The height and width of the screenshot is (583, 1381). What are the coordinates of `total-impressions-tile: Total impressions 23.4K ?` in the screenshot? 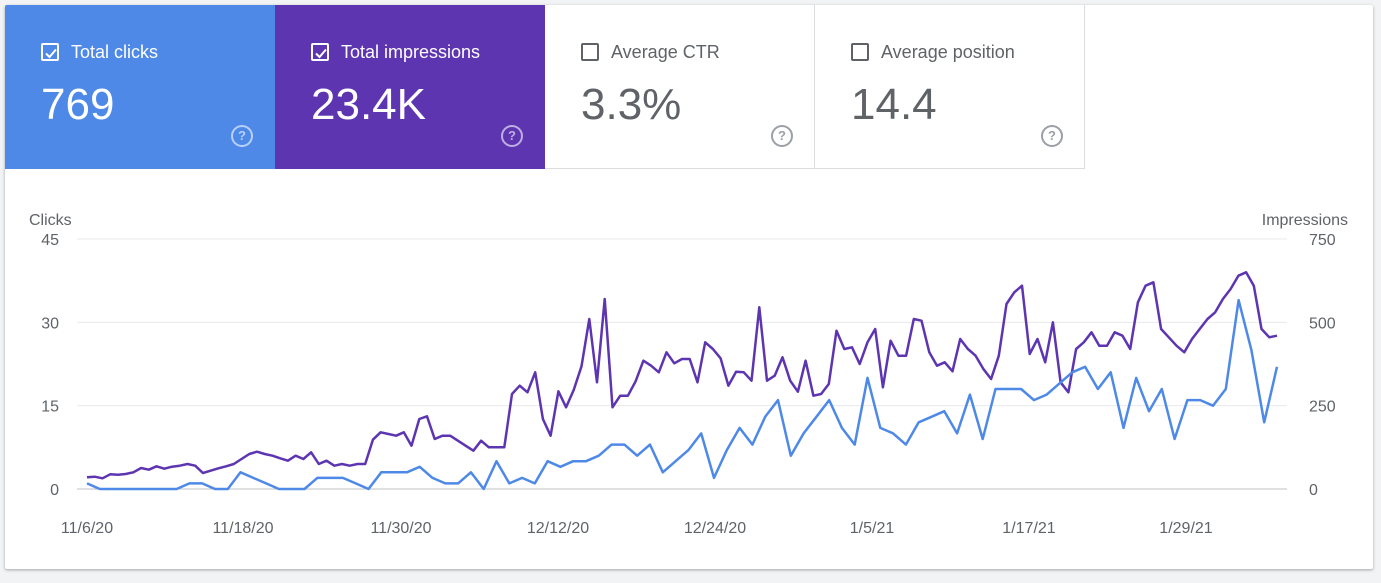 It's located at (410, 87).